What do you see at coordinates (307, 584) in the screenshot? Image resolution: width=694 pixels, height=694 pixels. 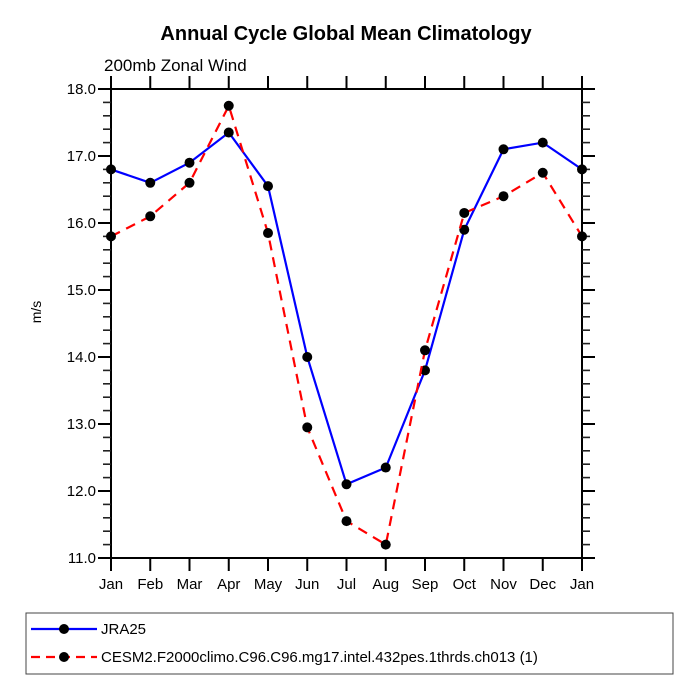 I see `x-tick-label: Jun` at bounding box center [307, 584].